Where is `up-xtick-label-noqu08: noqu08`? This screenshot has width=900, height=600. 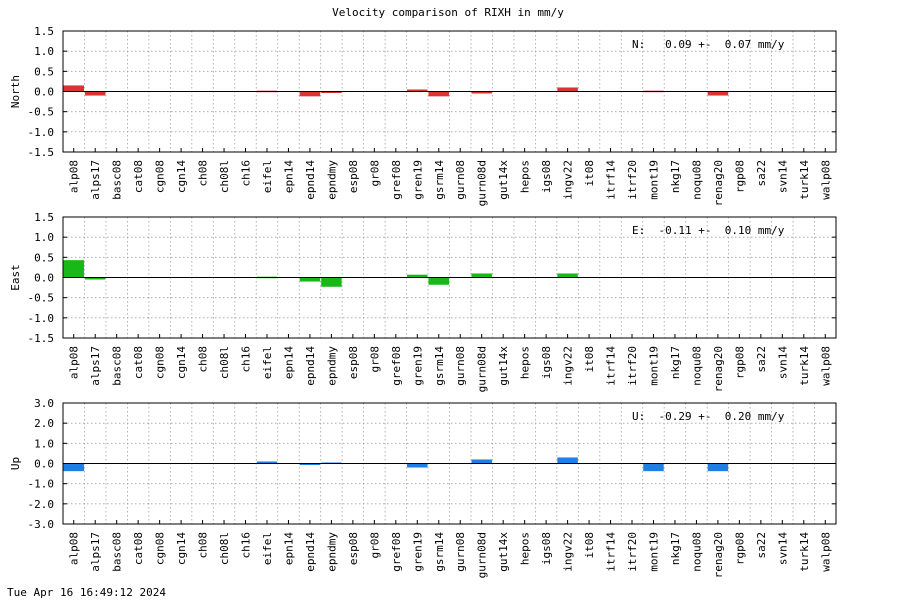
up-xtick-label-noqu08: noqu08 is located at coordinates (696, 552).